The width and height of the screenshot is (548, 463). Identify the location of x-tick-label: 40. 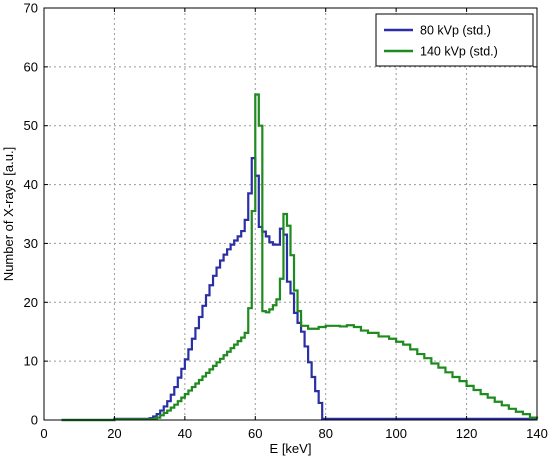
(185, 433).